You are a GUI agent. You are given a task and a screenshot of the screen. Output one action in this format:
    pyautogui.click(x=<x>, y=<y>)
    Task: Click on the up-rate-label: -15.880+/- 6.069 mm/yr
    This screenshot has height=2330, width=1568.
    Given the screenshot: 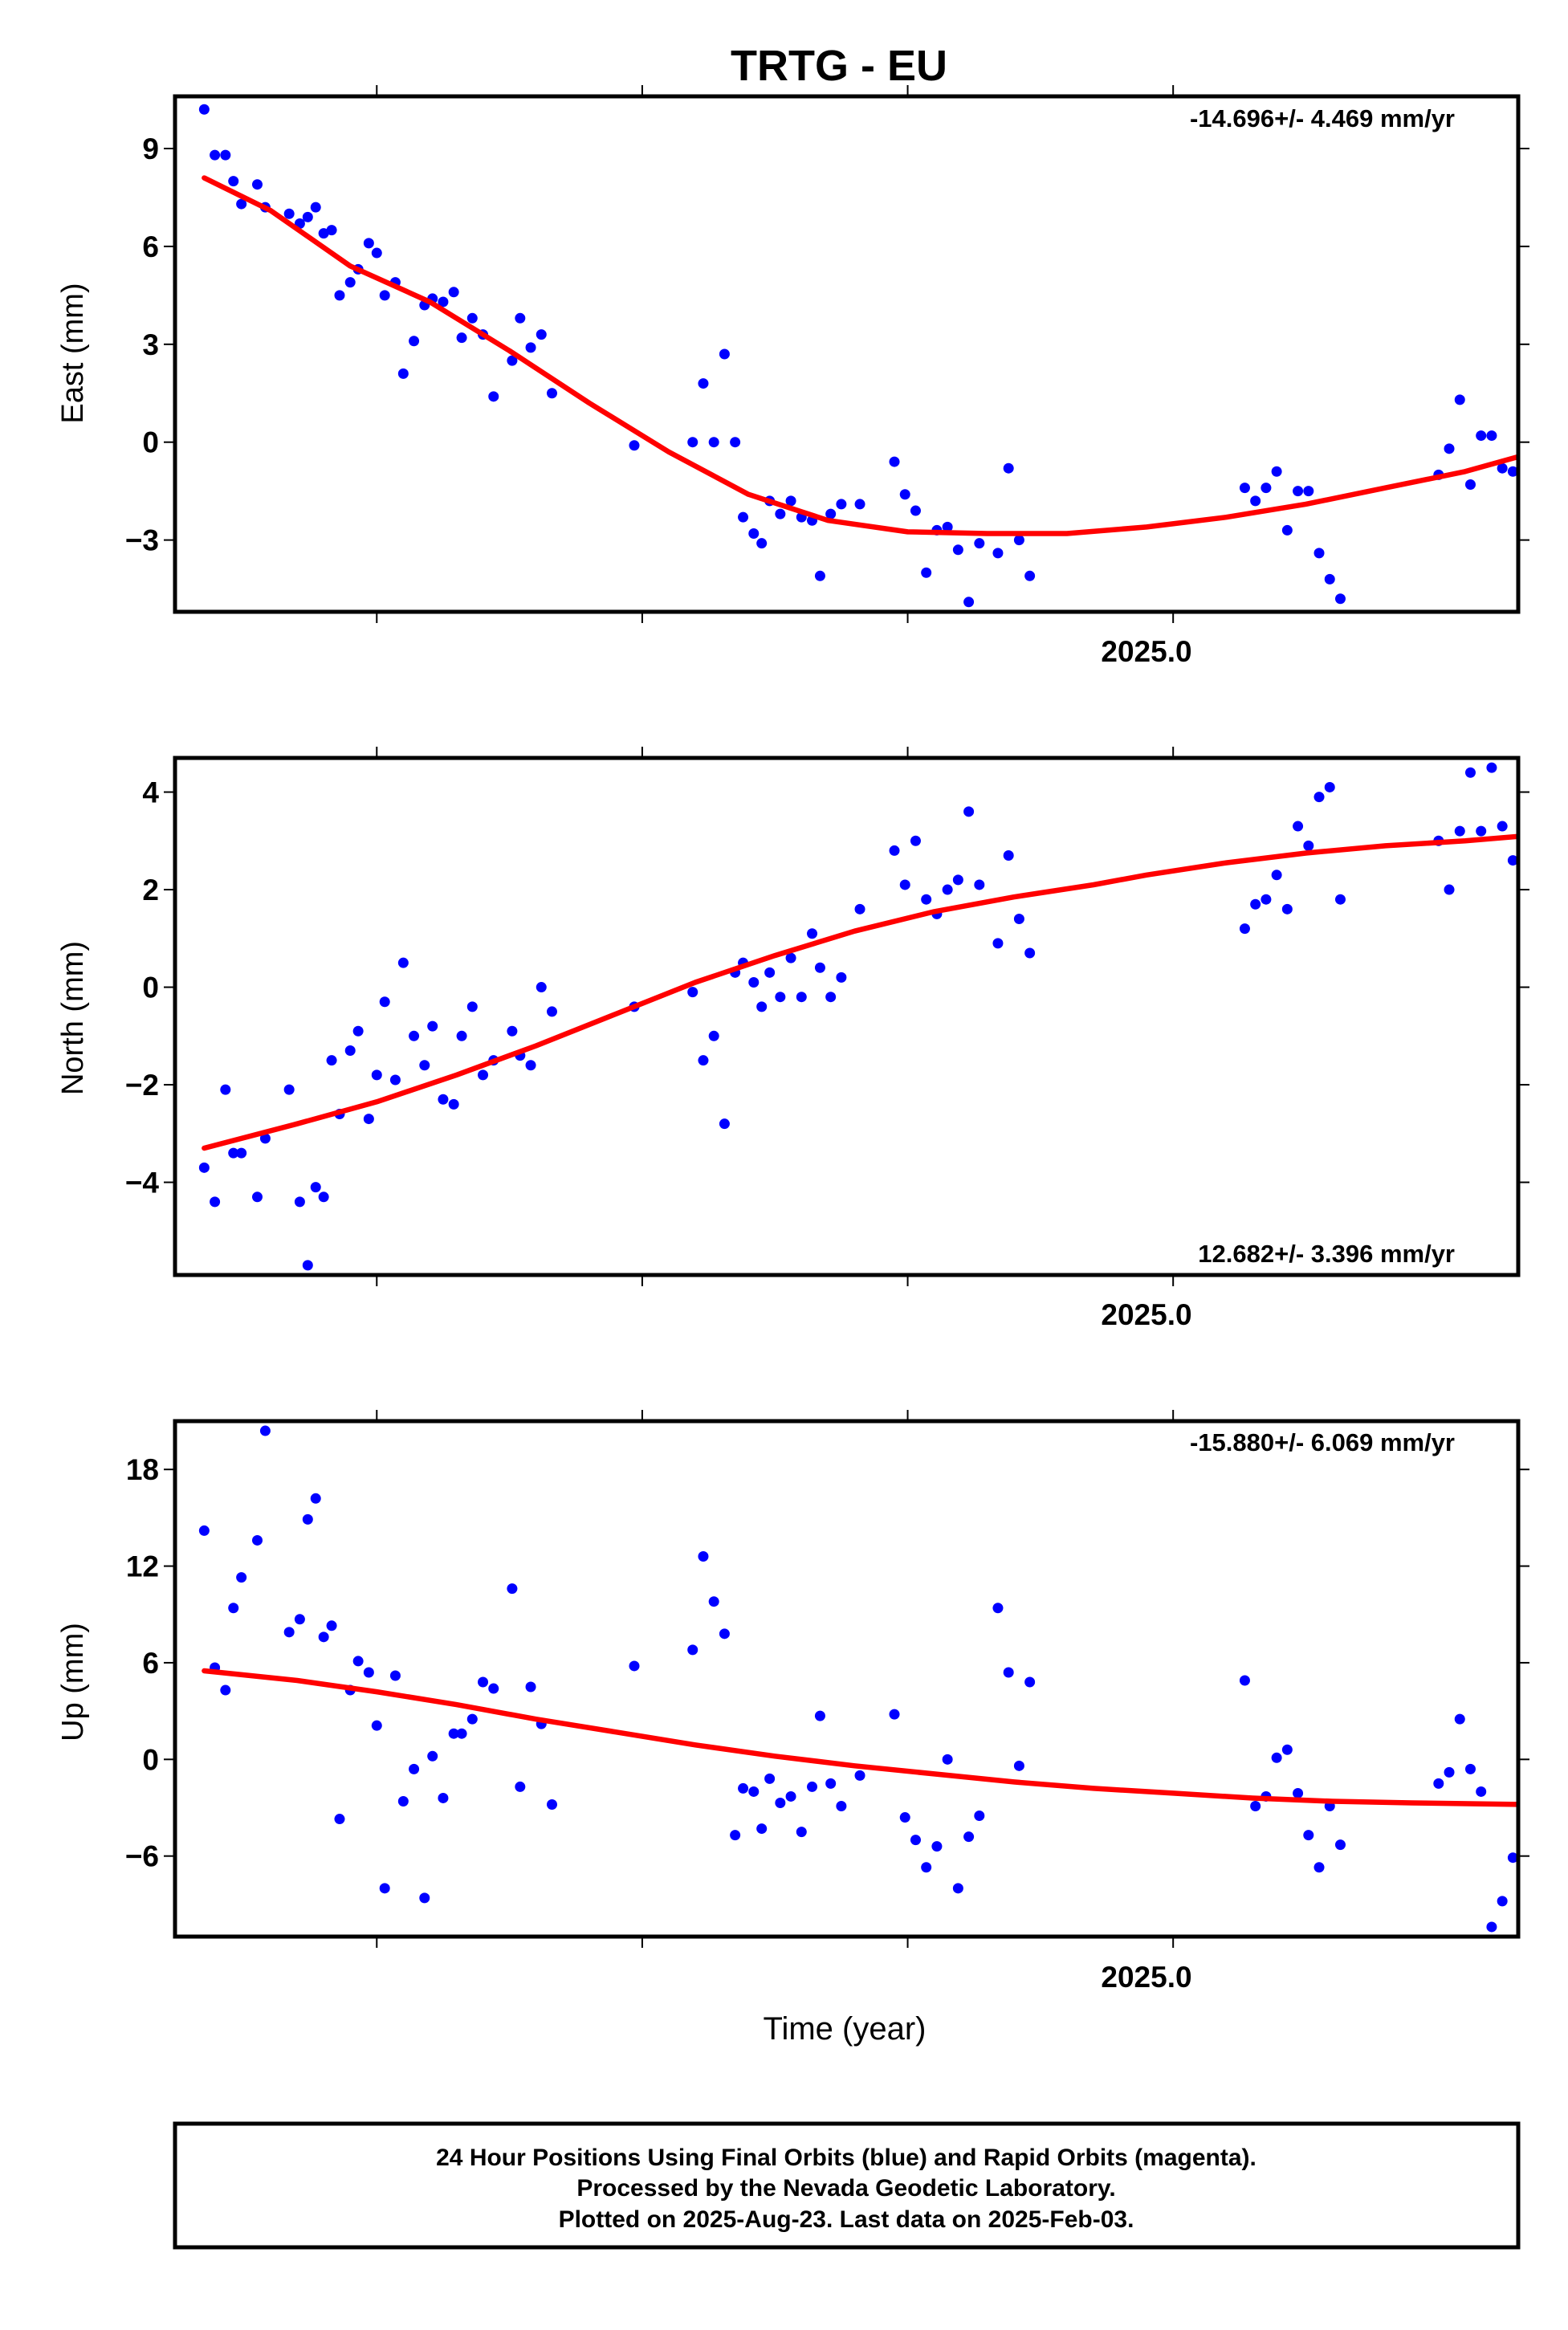 What is the action you would take?
    pyautogui.click(x=1322, y=1442)
    